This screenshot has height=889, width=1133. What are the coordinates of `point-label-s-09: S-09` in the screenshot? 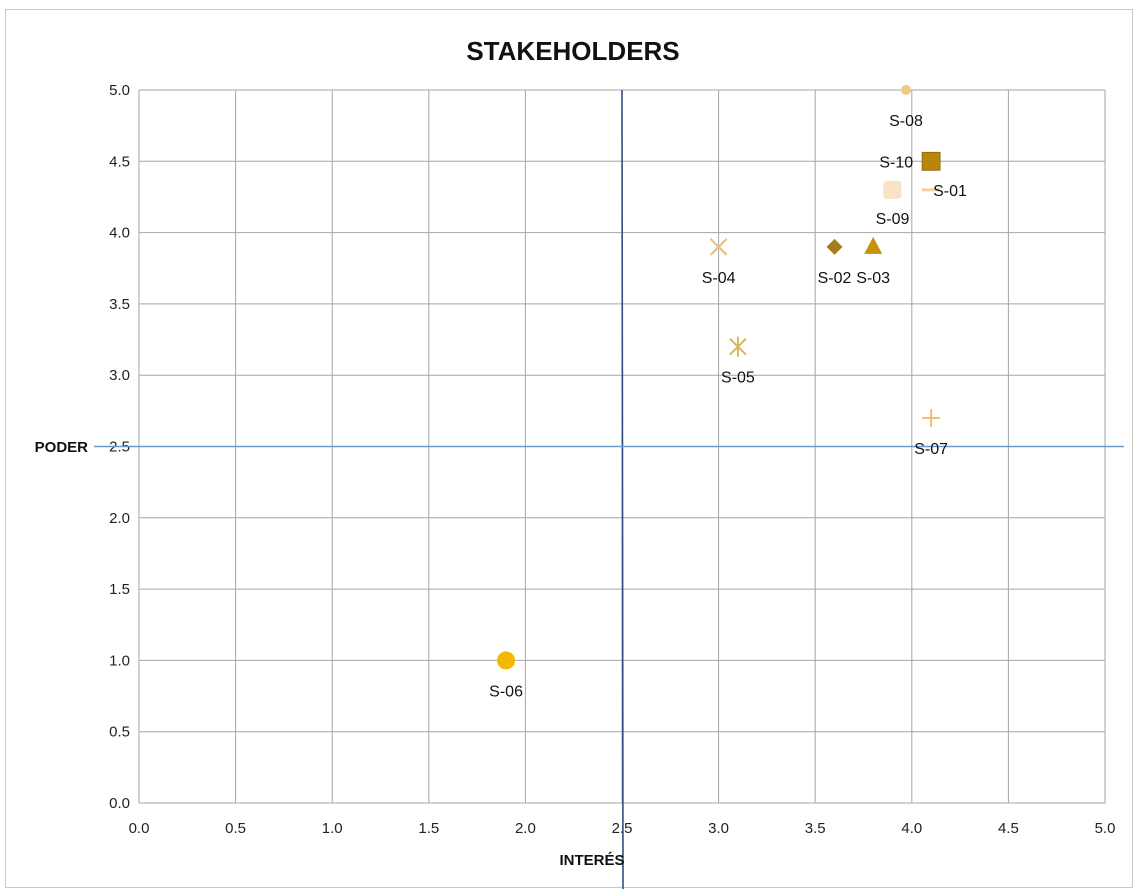 It's located at (893, 219).